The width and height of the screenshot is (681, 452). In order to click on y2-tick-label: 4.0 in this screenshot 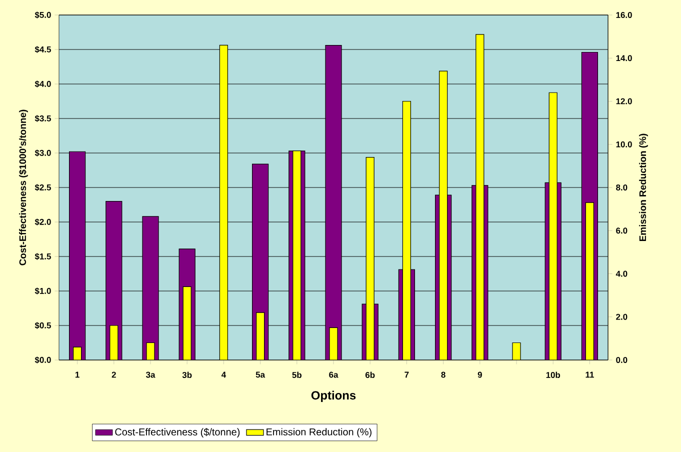, I will do `click(622, 273)`.